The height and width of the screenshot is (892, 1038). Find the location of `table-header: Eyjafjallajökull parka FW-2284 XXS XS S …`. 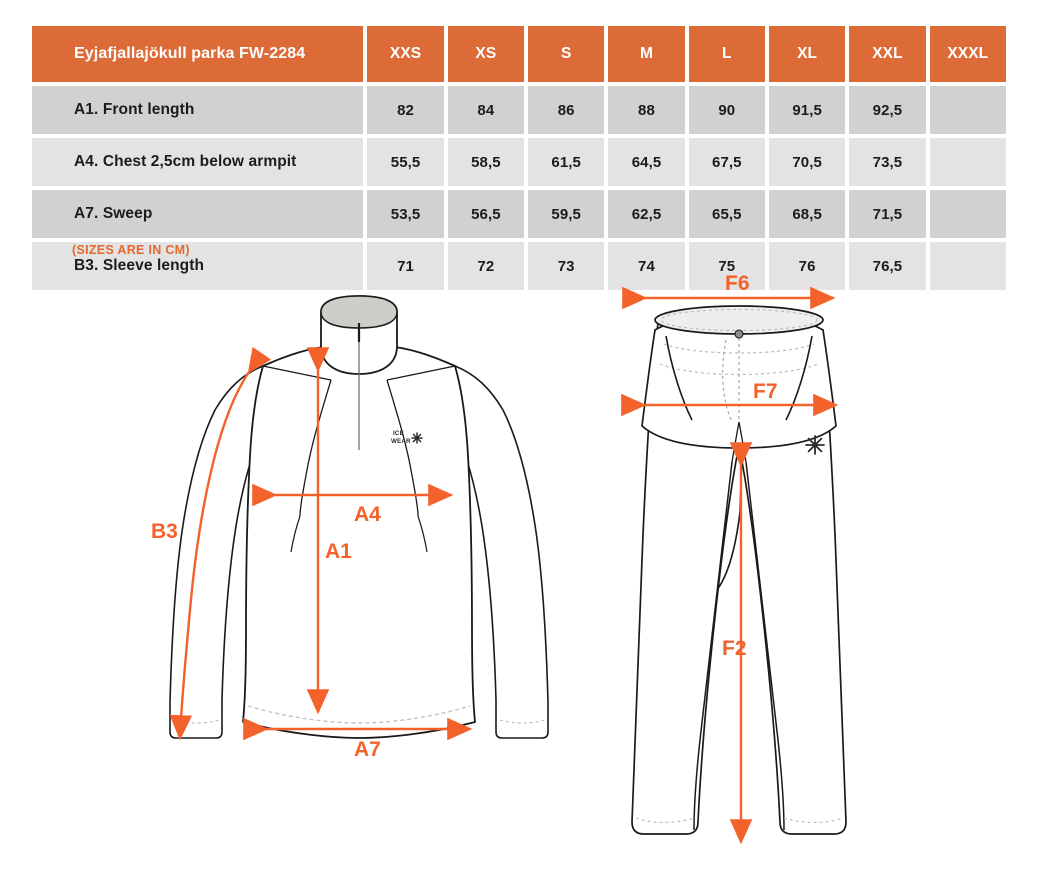

table-header: Eyjafjallajökull parka FW-2284 XXS XS S … is located at coordinates (519, 54).